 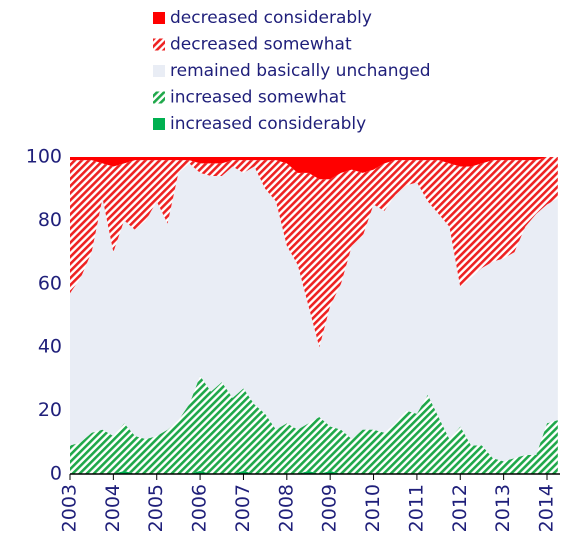 I want to click on x-tick-label: 2010, so click(x=373, y=508).